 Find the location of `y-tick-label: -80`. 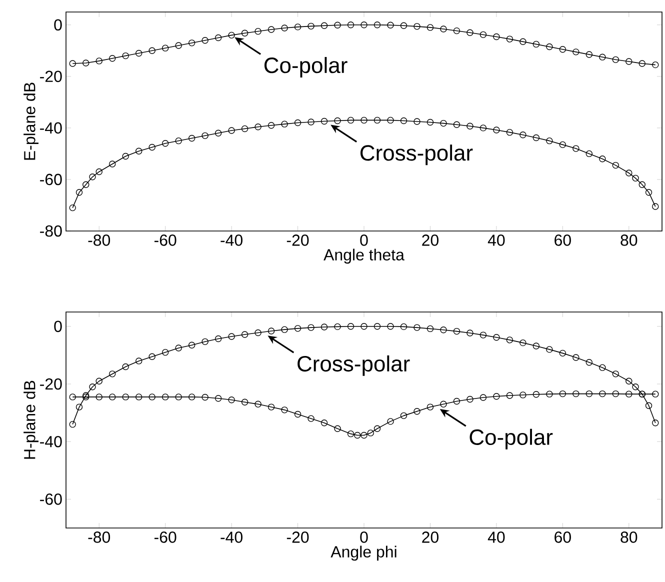

y-tick-label: -80 is located at coordinates (51, 231).